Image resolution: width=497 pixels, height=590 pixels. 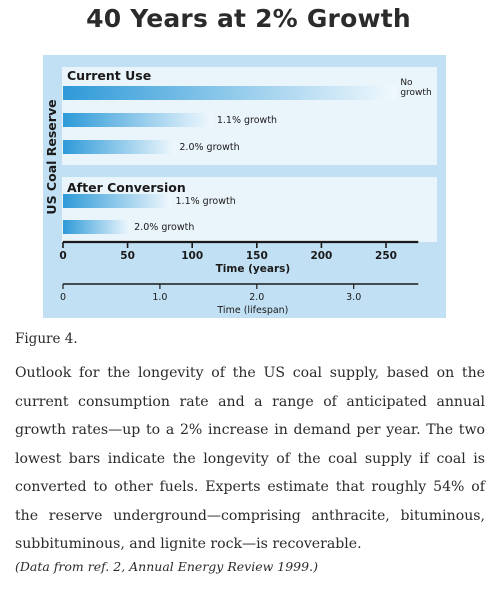 I want to click on chart-title: 40 Years at 2% Growth, so click(x=248, y=18).